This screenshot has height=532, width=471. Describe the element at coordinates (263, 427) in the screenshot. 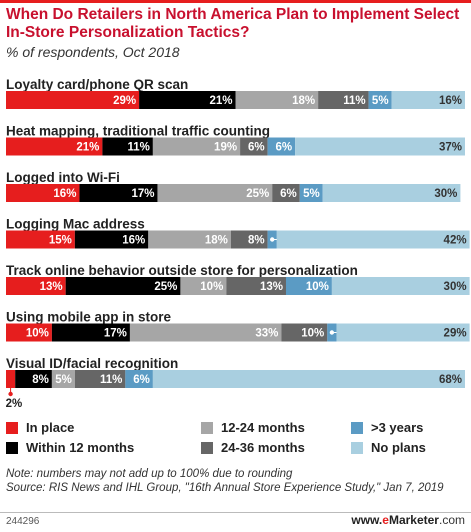

I see `legend-label: 12-24 months` at that location.